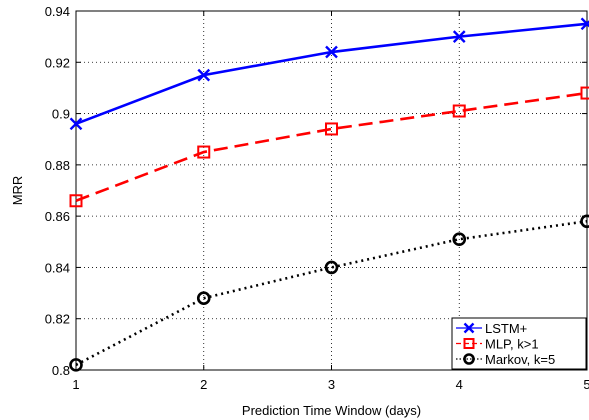 Image resolution: width=589 pixels, height=420 pixels. Describe the element at coordinates (61, 114) in the screenshot. I see `y-tick-label: 0.9` at that location.